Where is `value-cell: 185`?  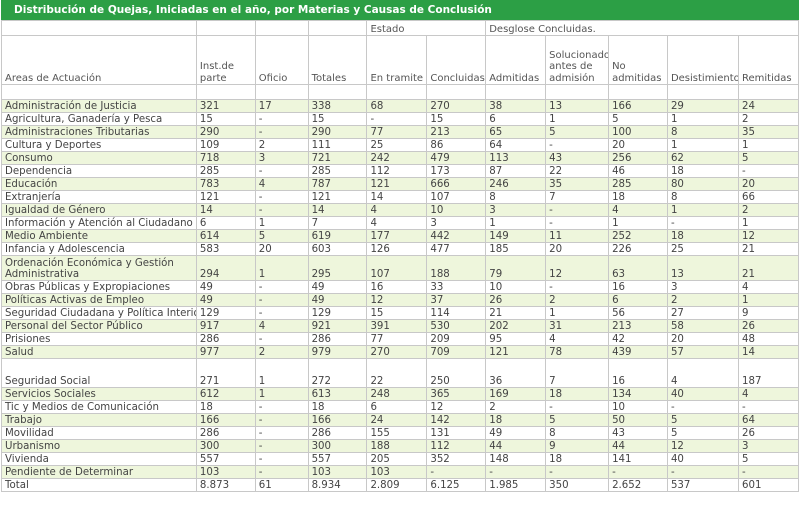
value-cell: 185 is located at coordinates (516, 249).